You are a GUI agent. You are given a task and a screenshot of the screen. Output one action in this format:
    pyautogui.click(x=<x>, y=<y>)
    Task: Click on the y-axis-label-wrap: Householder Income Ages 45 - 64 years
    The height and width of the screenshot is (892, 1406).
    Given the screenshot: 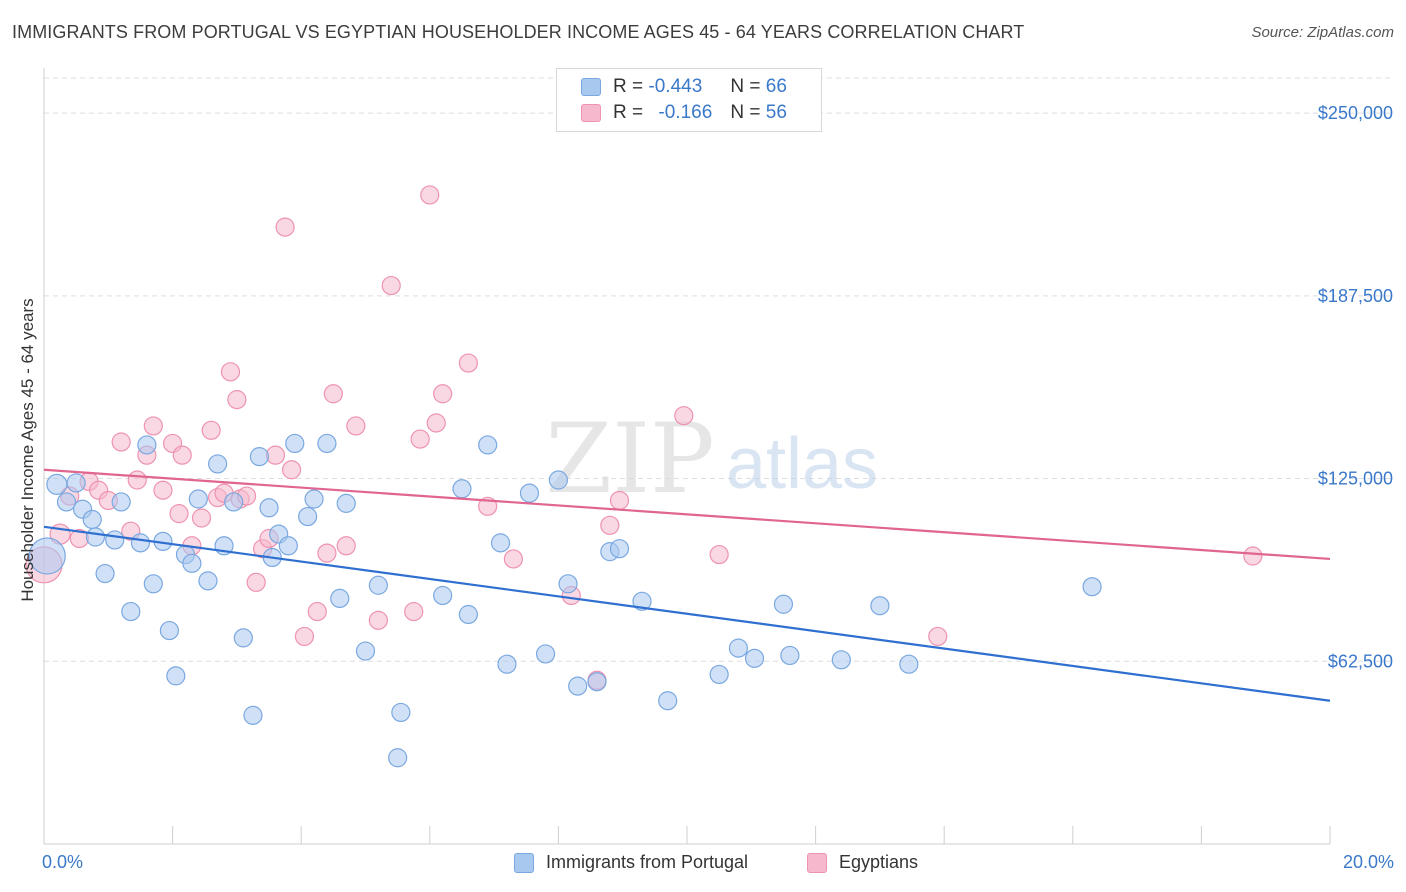 What is the action you would take?
    pyautogui.click(x=28, y=450)
    